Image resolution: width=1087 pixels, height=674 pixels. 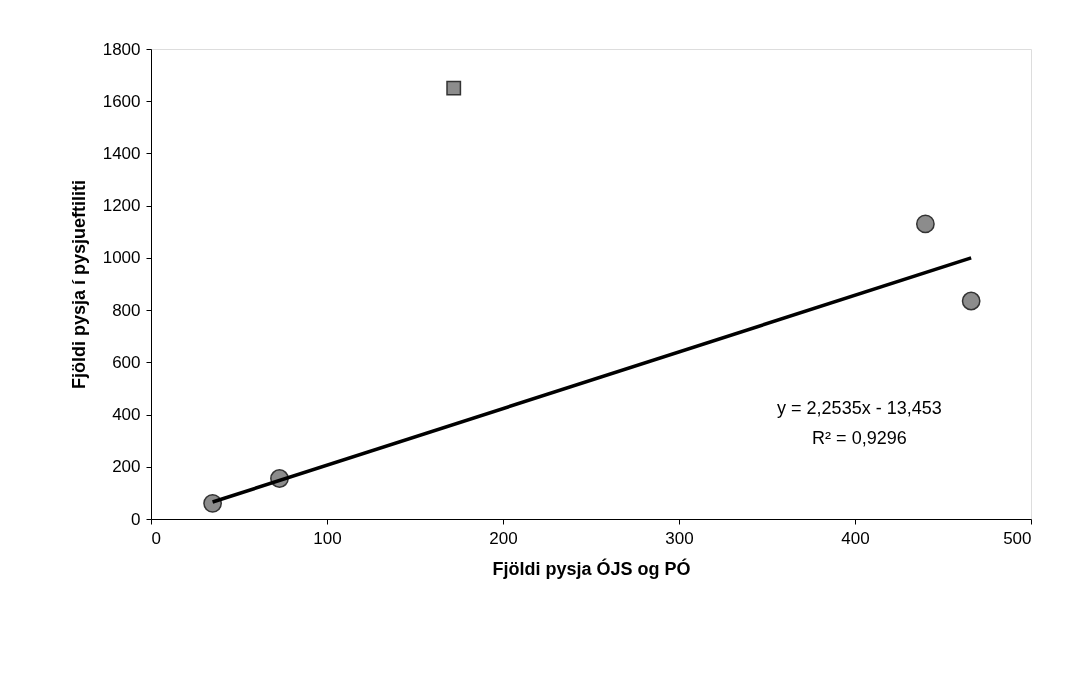 I want to click on x-tick-label: 500, so click(x=1017, y=538).